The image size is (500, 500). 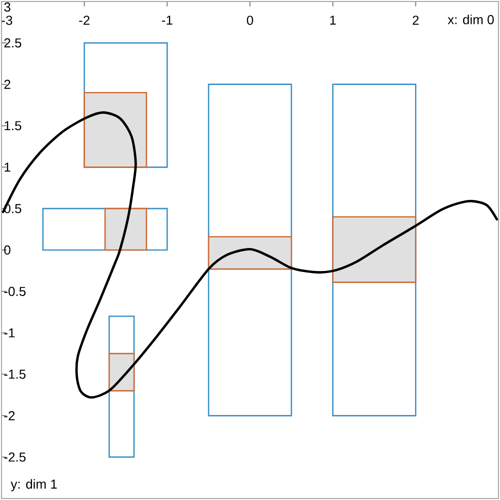 I want to click on y-tick-label: 2.5, so click(x=13, y=43).